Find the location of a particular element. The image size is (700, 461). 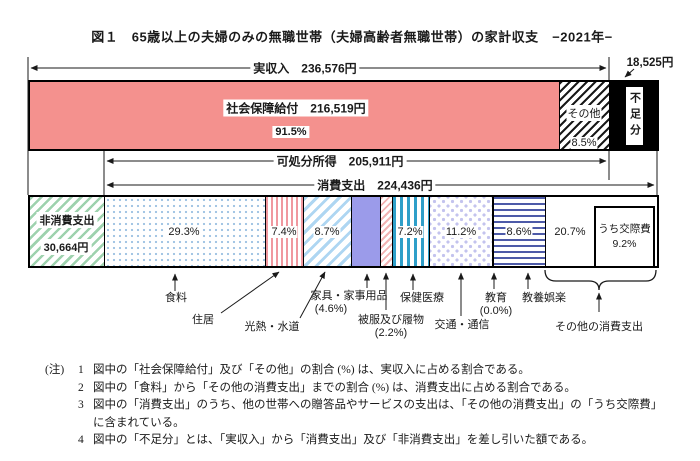

label-food: 食料 is located at coordinates (176, 298).